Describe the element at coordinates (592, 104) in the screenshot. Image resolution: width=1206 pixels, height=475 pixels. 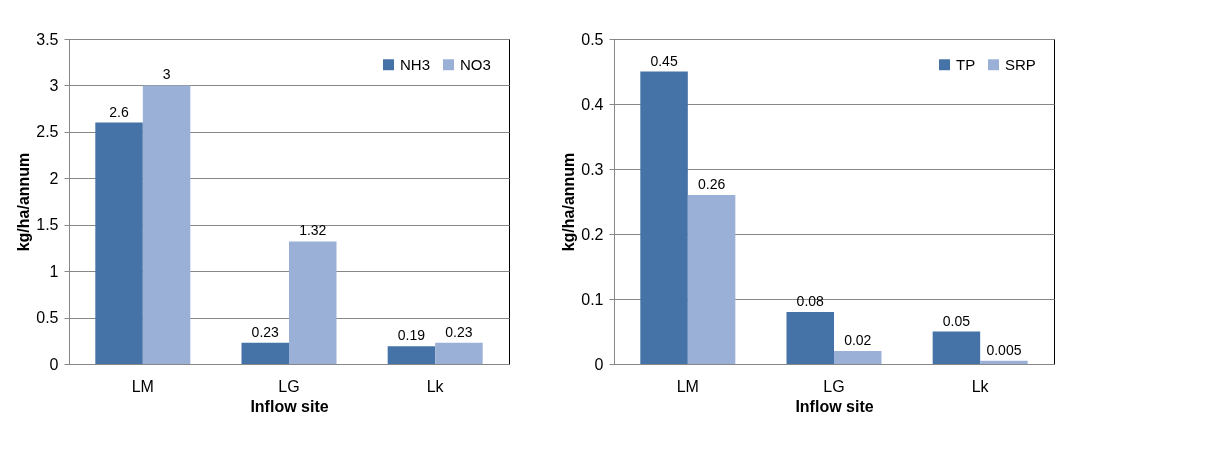
I see `y-tick-label: 0.4` at that location.